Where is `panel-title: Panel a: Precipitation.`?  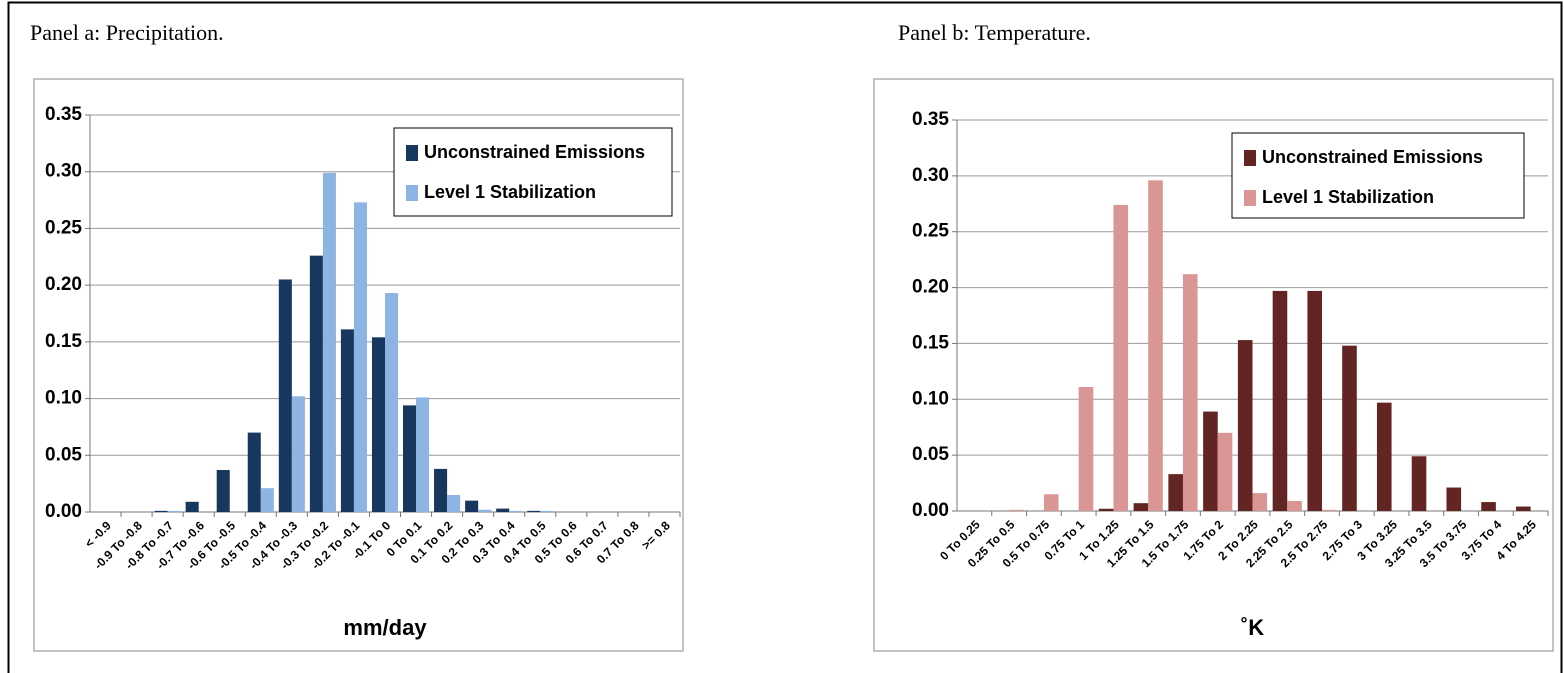
panel-title: Panel a: Precipitation. is located at coordinates (127, 32).